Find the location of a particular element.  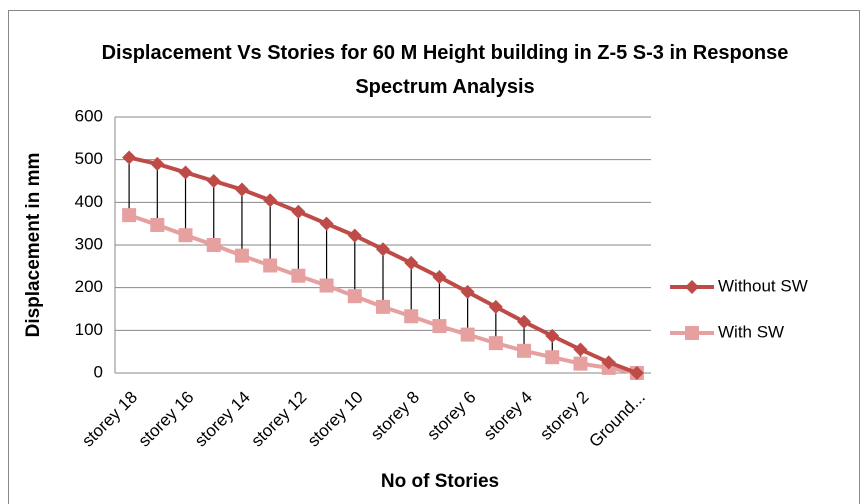

y-axis-title: Displacement in mm is located at coordinates (33, 245).